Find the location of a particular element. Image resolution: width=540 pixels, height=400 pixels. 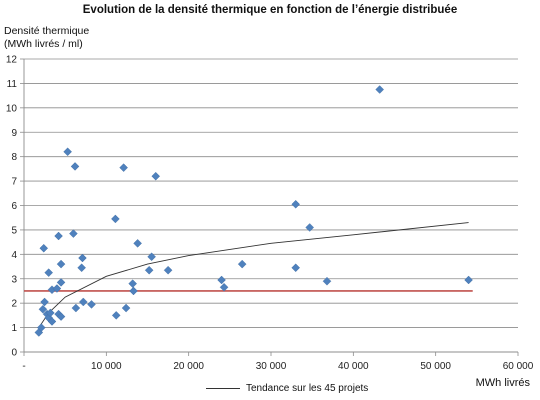

y-tick-label: 8 is located at coordinates (14, 157).